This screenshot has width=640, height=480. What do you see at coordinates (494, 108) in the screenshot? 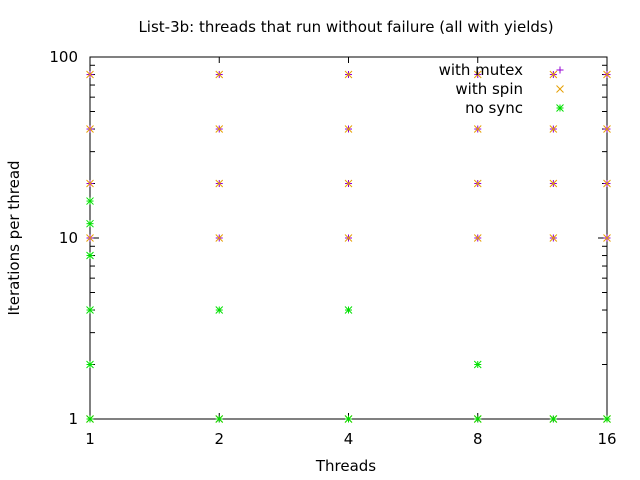
I see `legend-label: no sync` at bounding box center [494, 108].